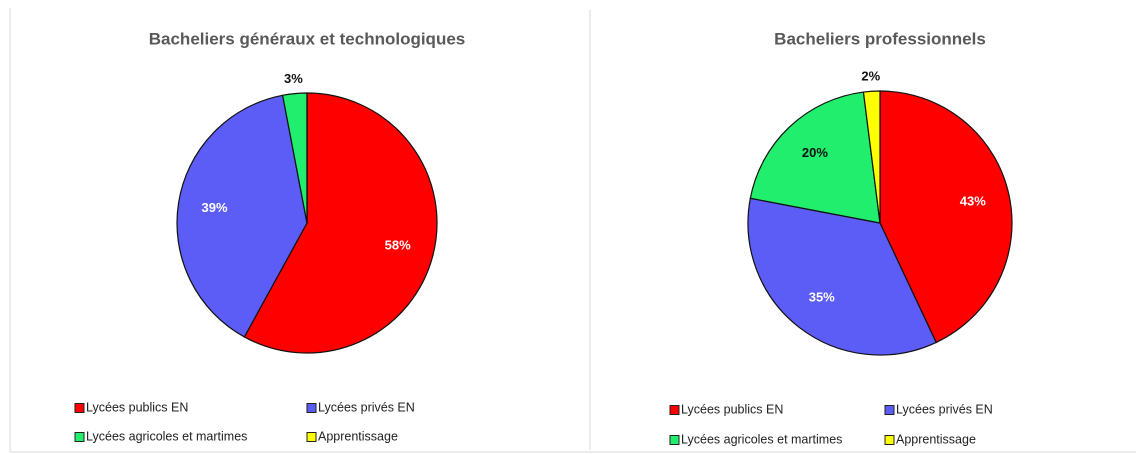 This screenshot has height=454, width=1139. I want to click on chart-title: Bacheliers généraux et technologiques, so click(307, 38).